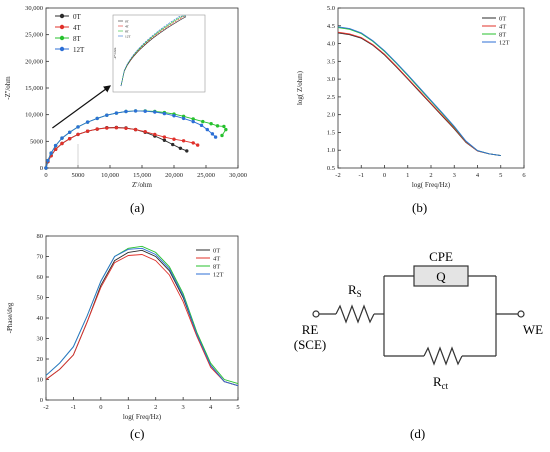 The height and width of the screenshot is (452, 550). What do you see at coordinates (316, 314) in the screenshot?
I see `re-terminal` at bounding box center [316, 314].